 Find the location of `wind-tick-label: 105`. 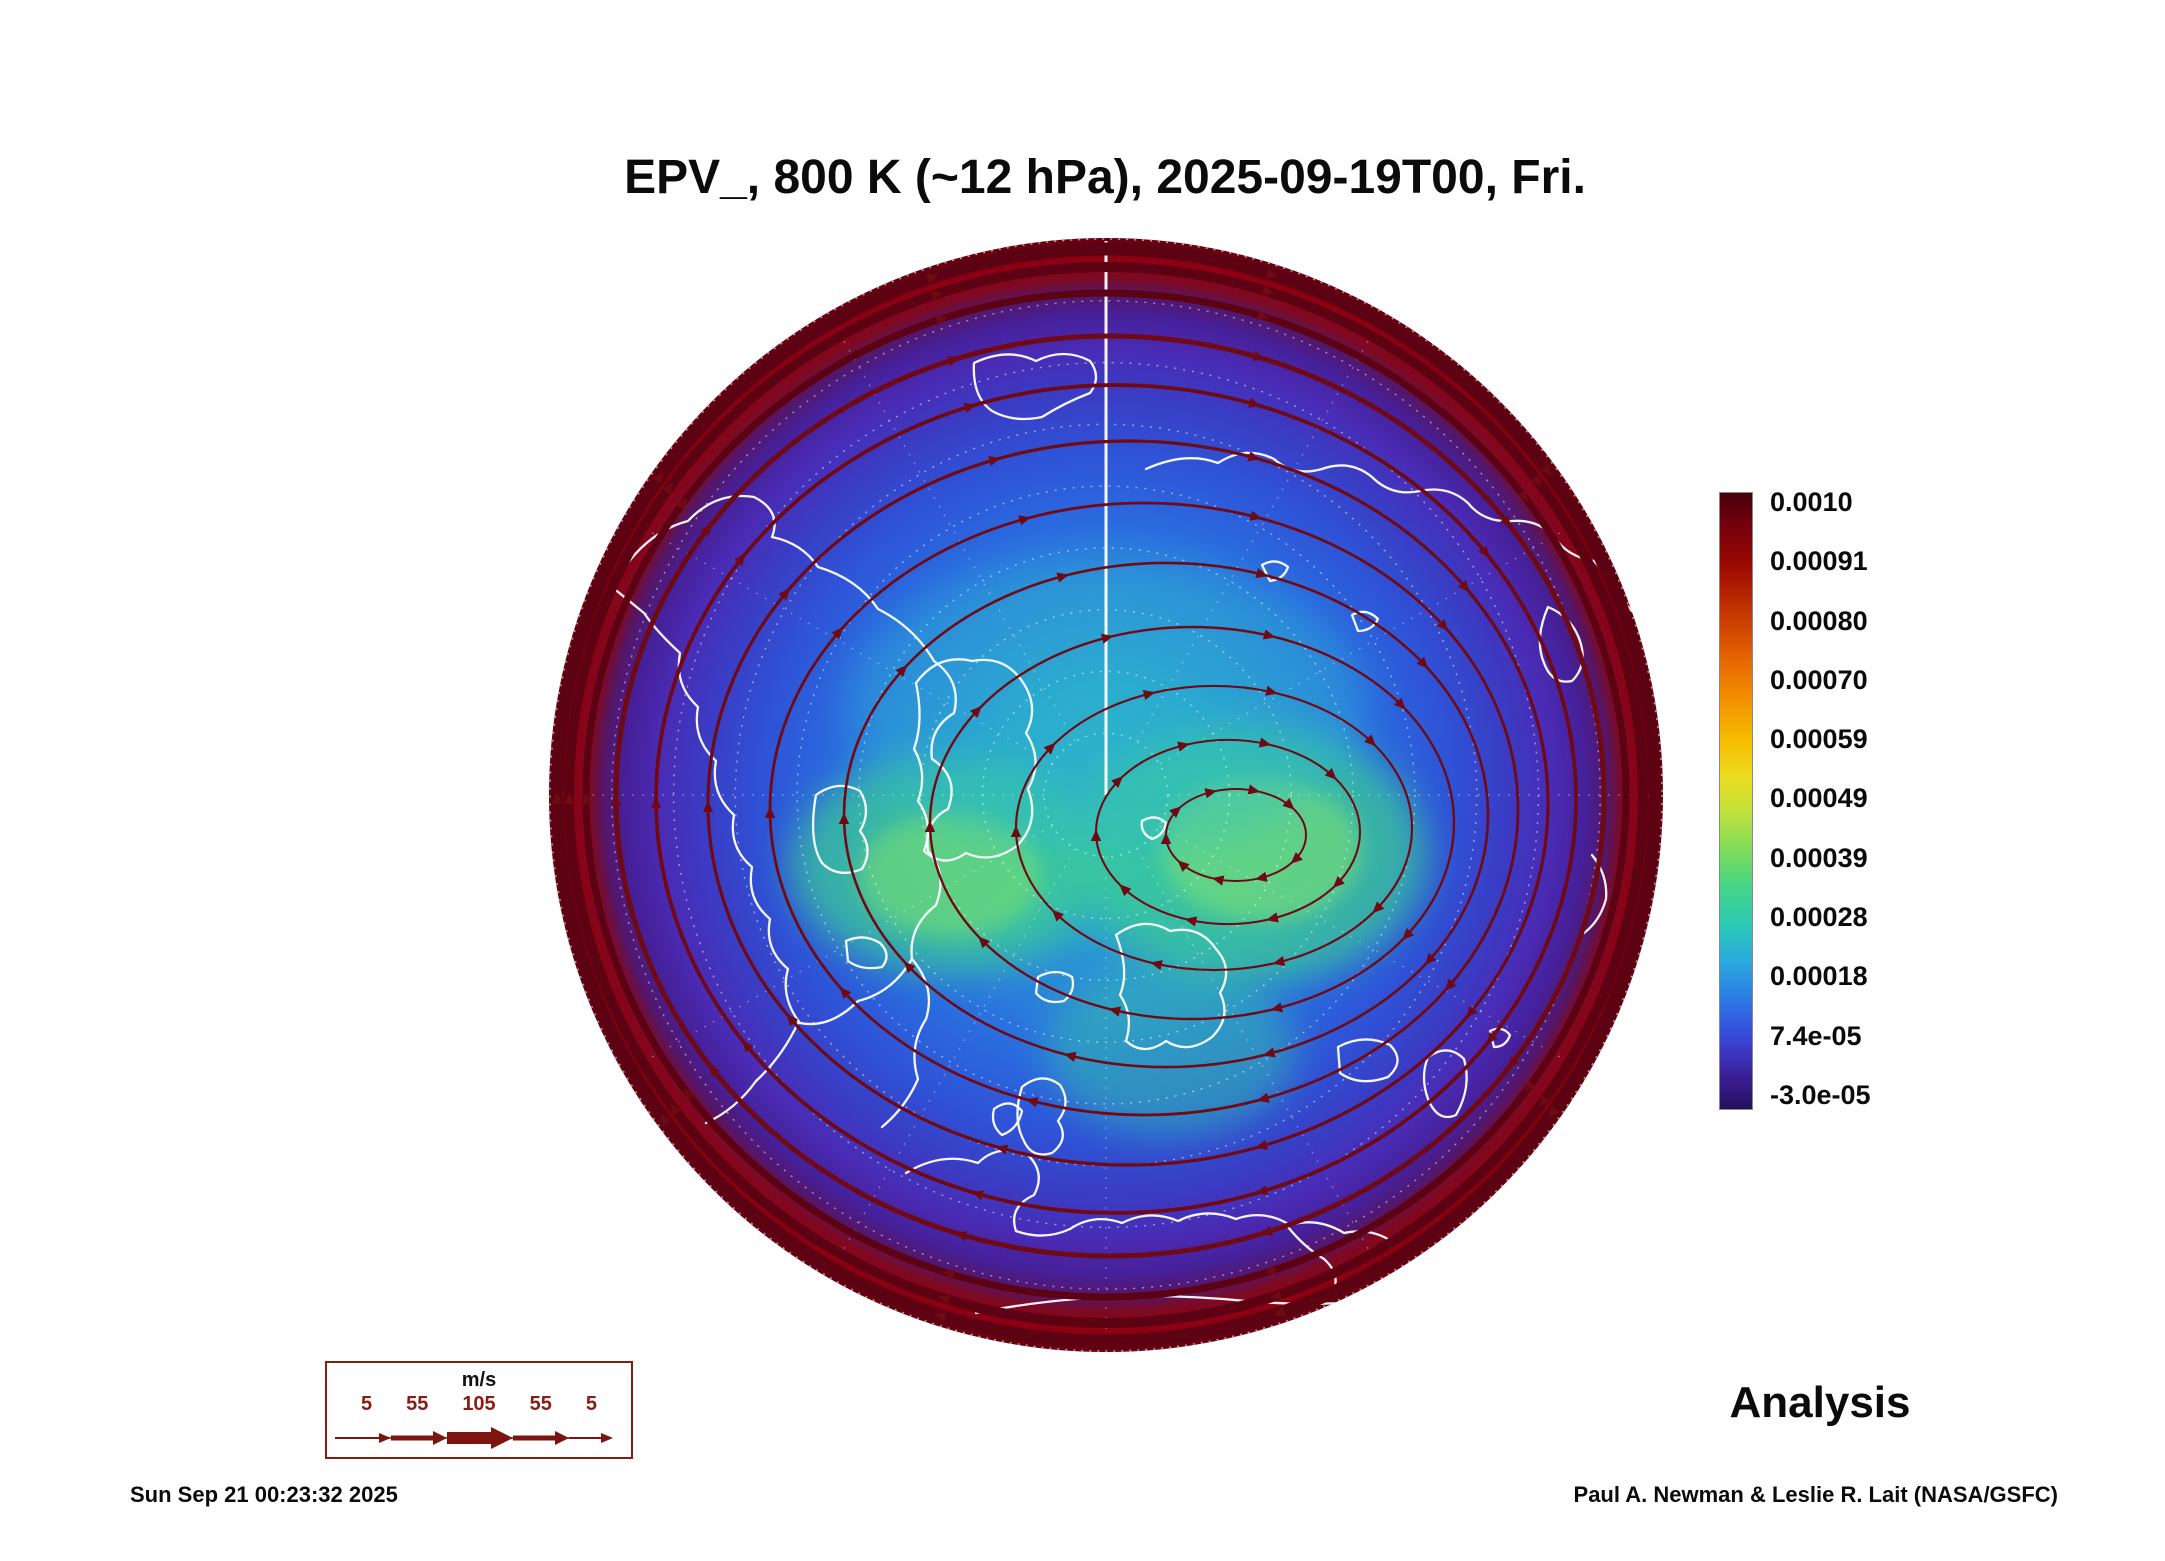

wind-tick-label: 105 is located at coordinates (479, 1404).